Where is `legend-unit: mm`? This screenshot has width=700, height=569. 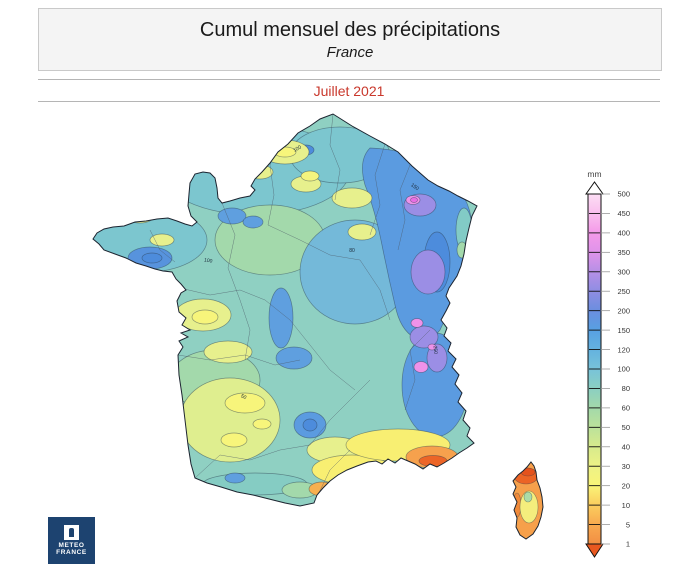
legend-unit: mm is located at coordinates (594, 174).